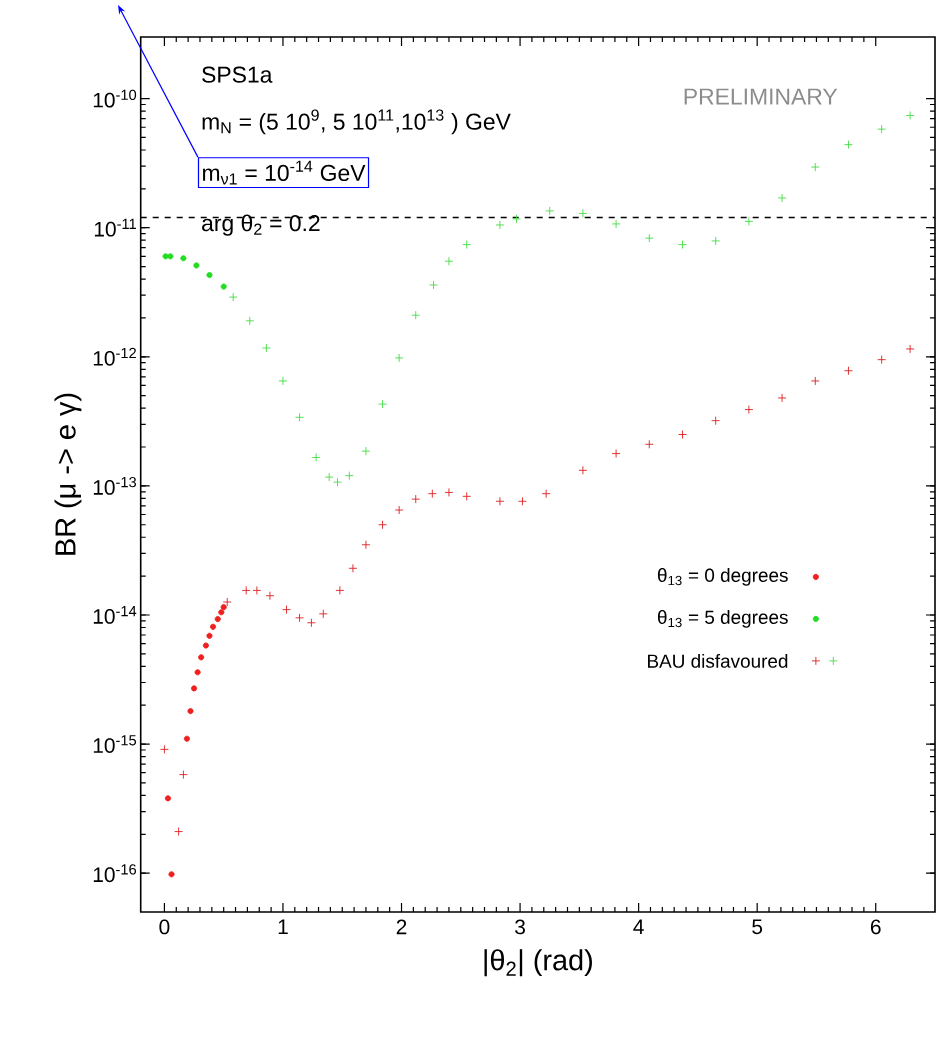 The image size is (944, 1051). I want to click on annotation: PRELIMINARY, so click(761, 96).